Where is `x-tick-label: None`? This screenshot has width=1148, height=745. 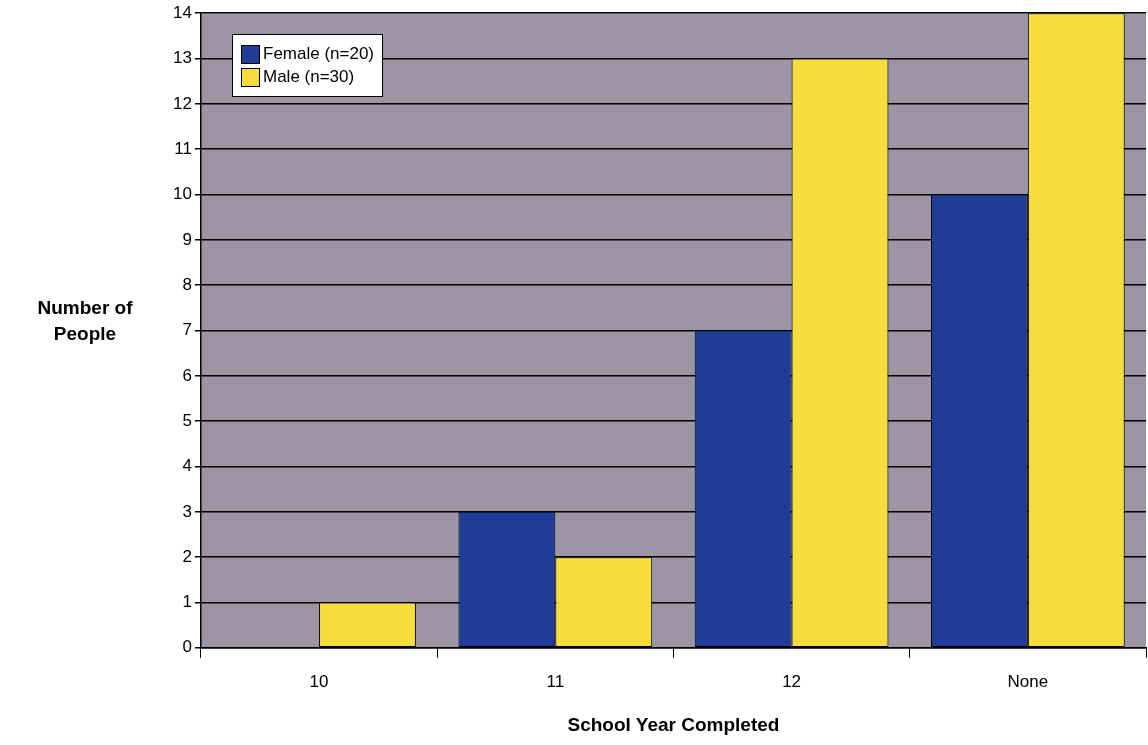 x-tick-label: None is located at coordinates (1028, 681).